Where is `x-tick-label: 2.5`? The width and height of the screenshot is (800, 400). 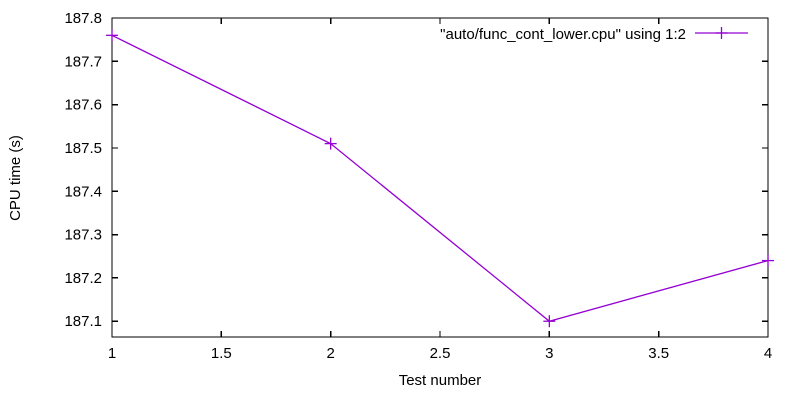
x-tick-label: 2.5 is located at coordinates (440, 353).